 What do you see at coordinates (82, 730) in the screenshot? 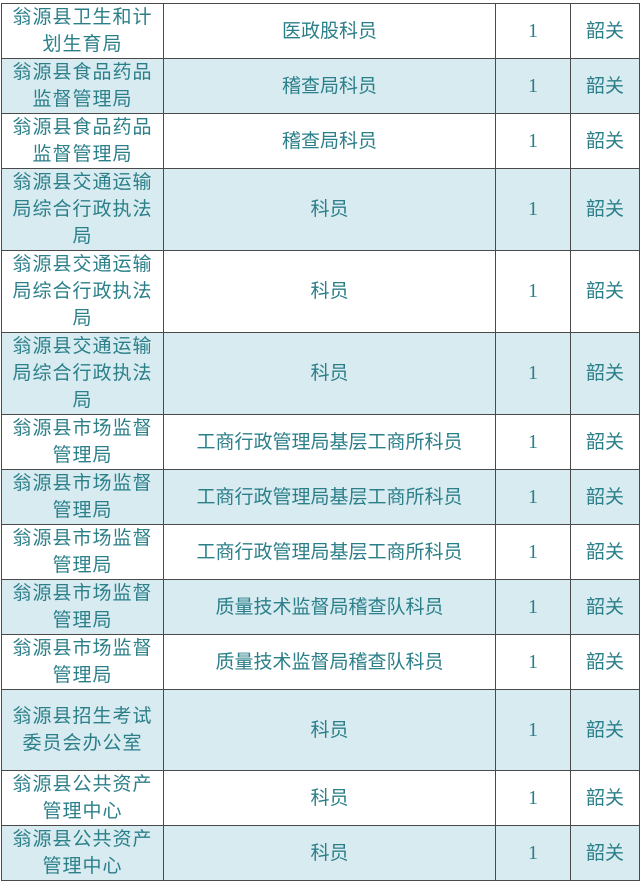
I see `org-cell: 翁源县招生考试委员会办公室` at bounding box center [82, 730].